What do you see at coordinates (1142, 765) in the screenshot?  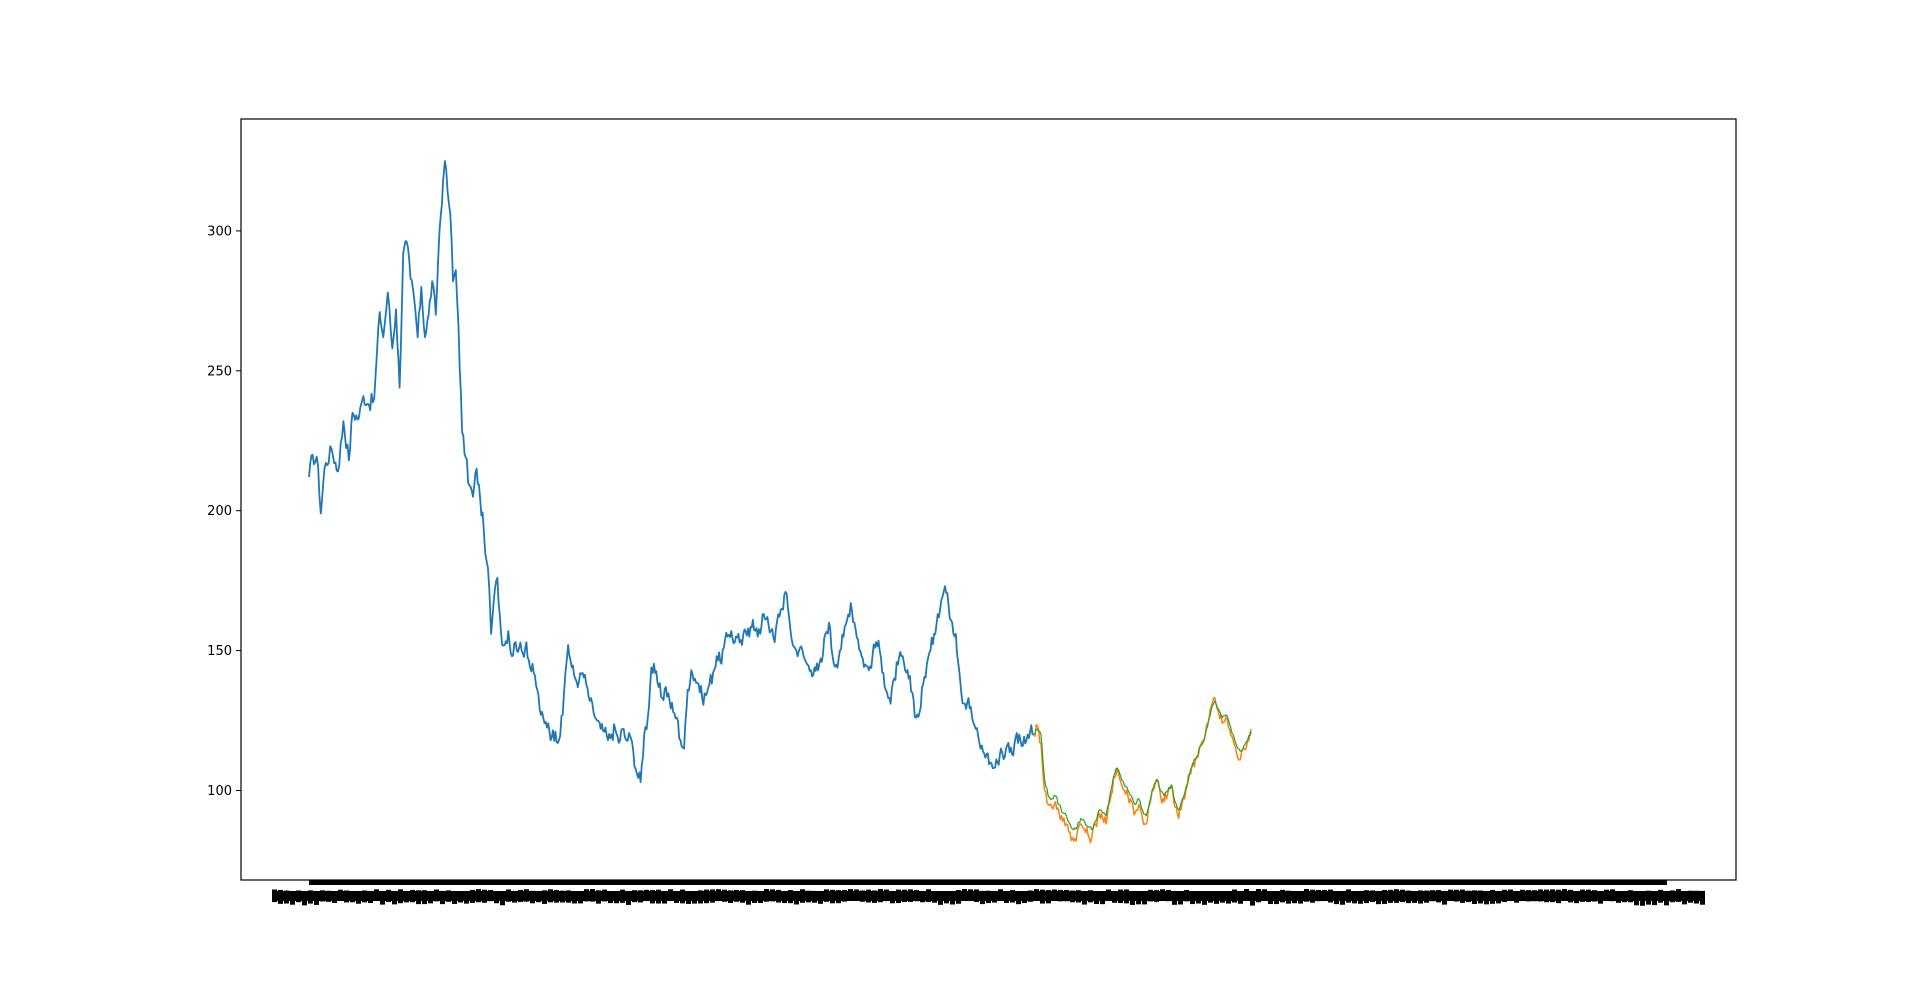 I see `series-line-predicted` at bounding box center [1142, 765].